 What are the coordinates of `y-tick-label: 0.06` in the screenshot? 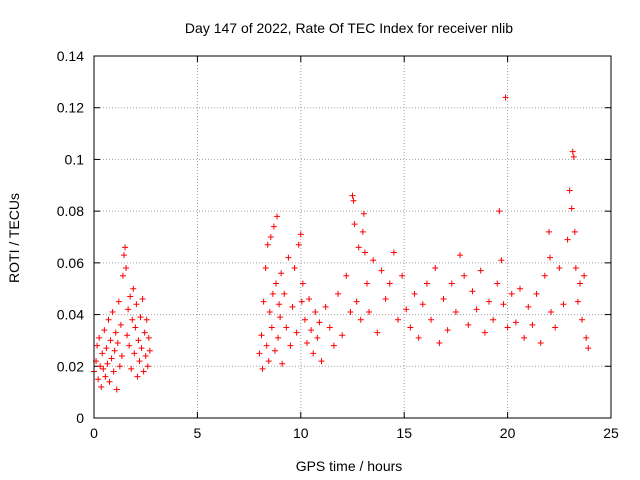 It's located at (70, 263).